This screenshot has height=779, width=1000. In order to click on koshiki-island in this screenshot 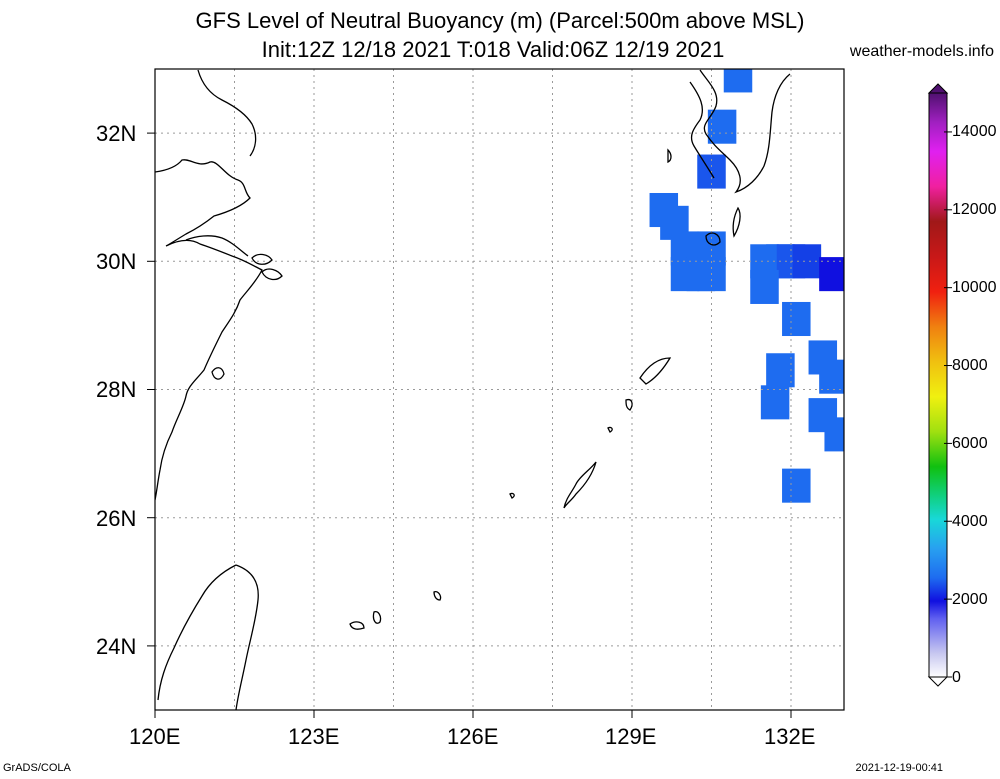, I will do `click(669, 156)`.